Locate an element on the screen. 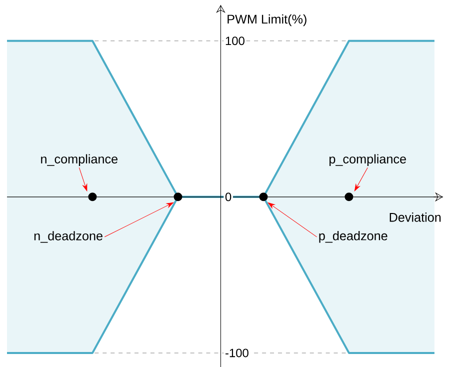  x-axis-title: Deviation is located at coordinates (415, 217).